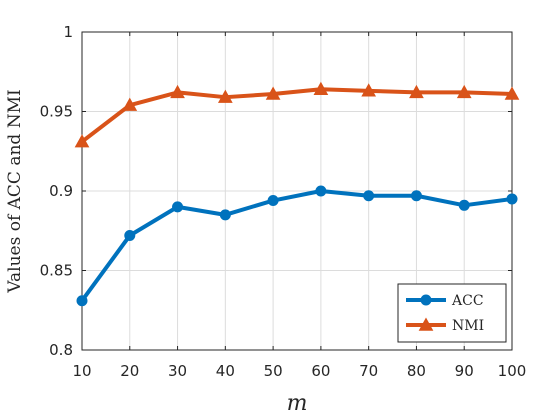 The height and width of the screenshot is (420, 560). I want to click on legend-box, so click(452, 313).